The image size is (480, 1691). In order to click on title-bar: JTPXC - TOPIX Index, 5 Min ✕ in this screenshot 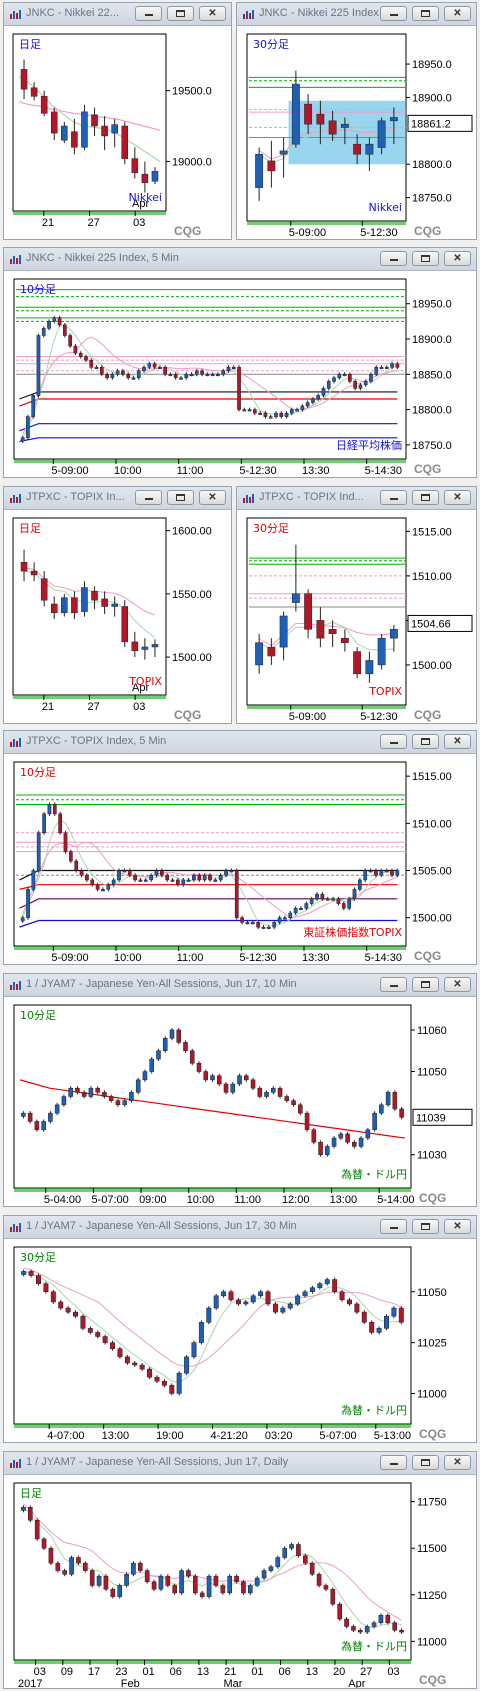, I will do `click(240, 742)`.